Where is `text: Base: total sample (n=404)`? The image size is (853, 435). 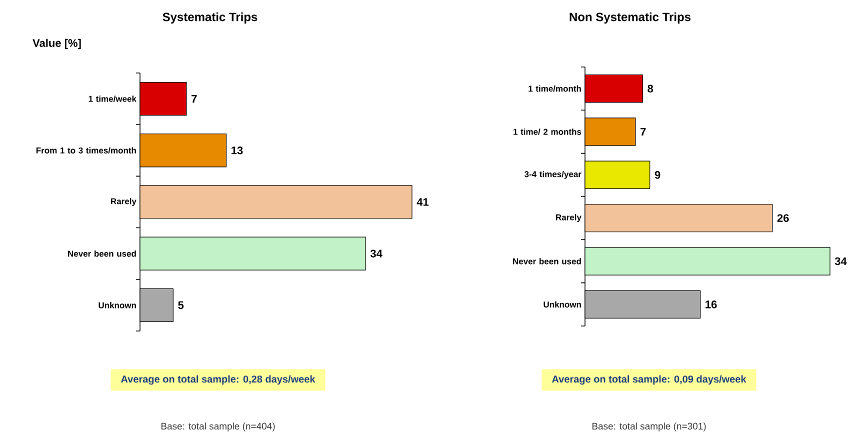
text: Base: total sample (n=404) is located at coordinates (218, 427).